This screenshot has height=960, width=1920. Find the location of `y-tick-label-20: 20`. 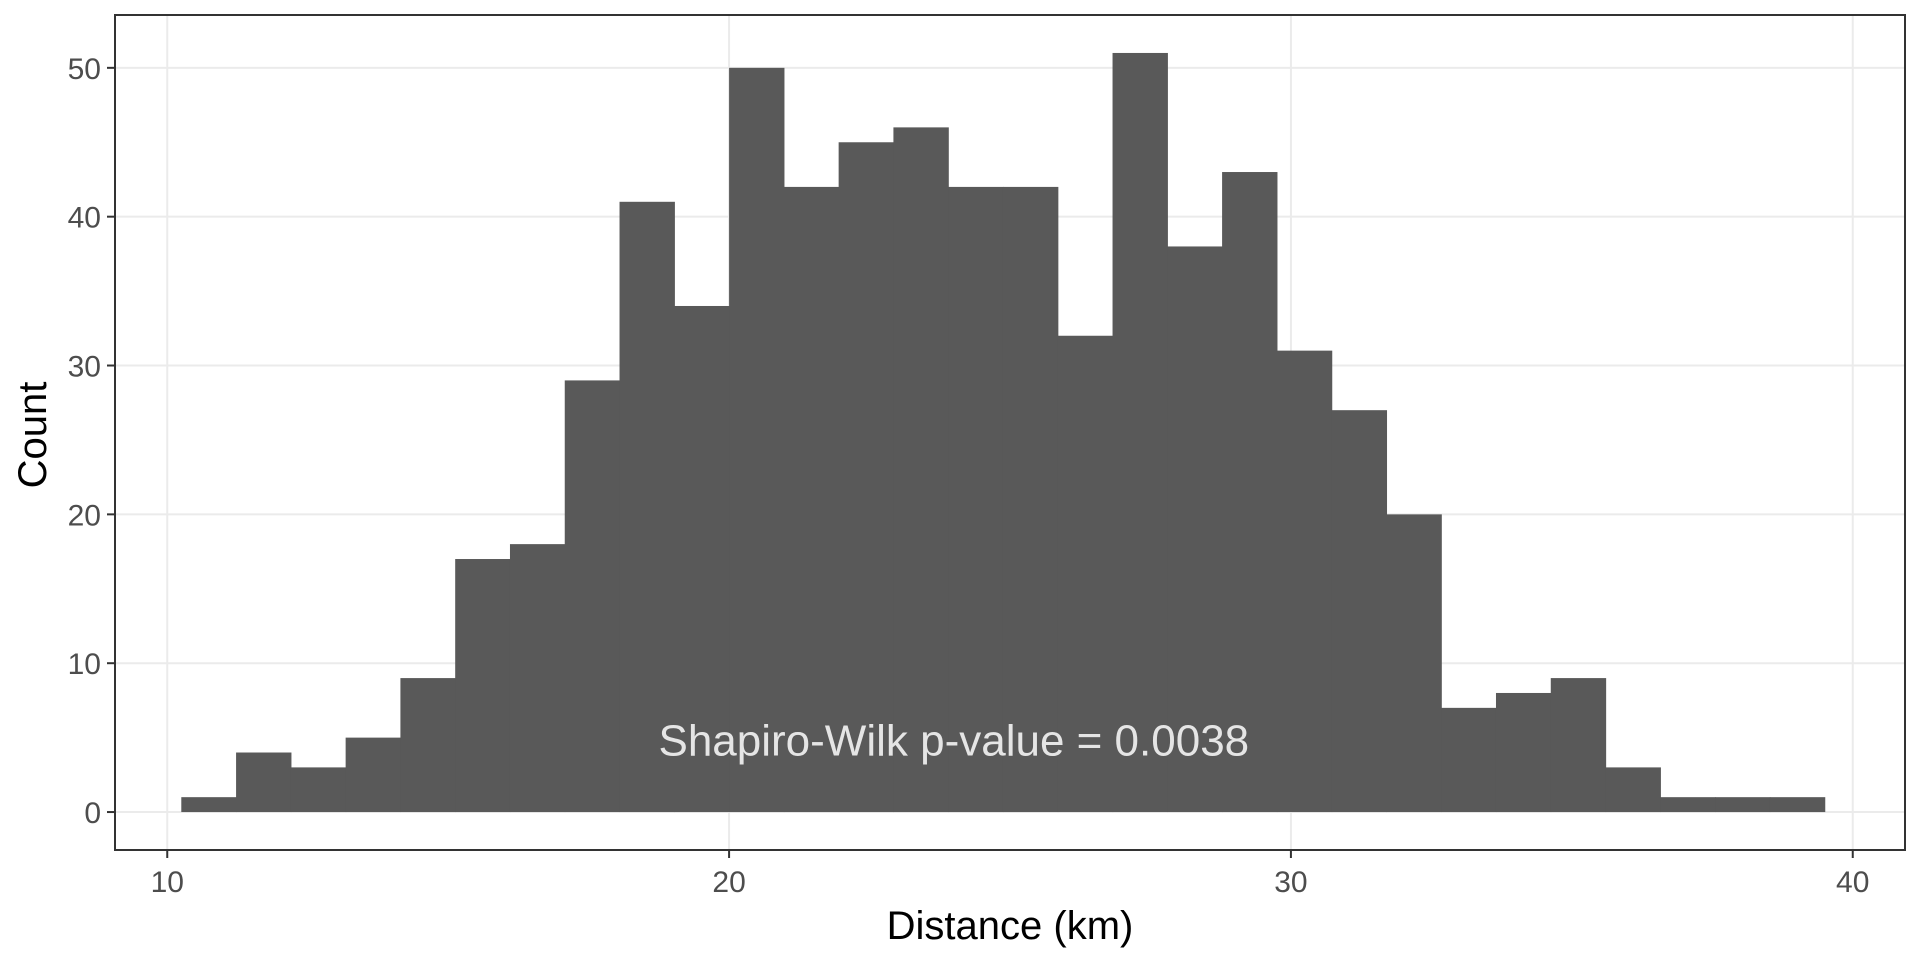

y-tick-label-20: 20 is located at coordinates (84, 515).